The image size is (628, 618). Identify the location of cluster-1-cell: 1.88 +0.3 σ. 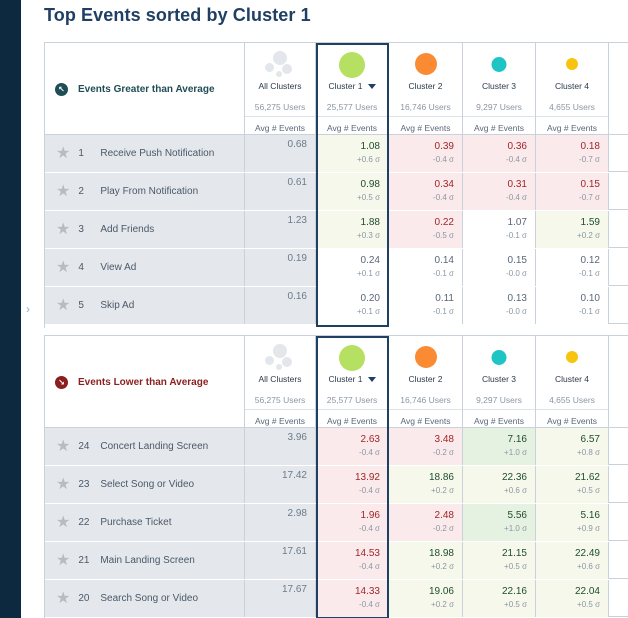
(352, 229).